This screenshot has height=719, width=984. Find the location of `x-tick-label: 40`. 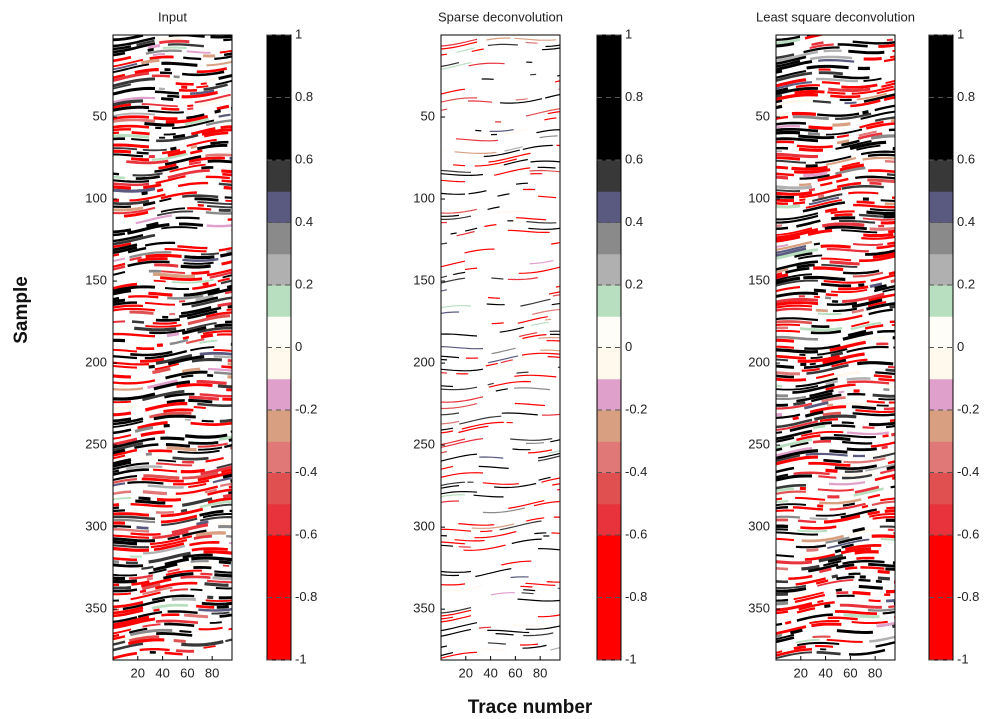

x-tick-label: 40 is located at coordinates (490, 672).